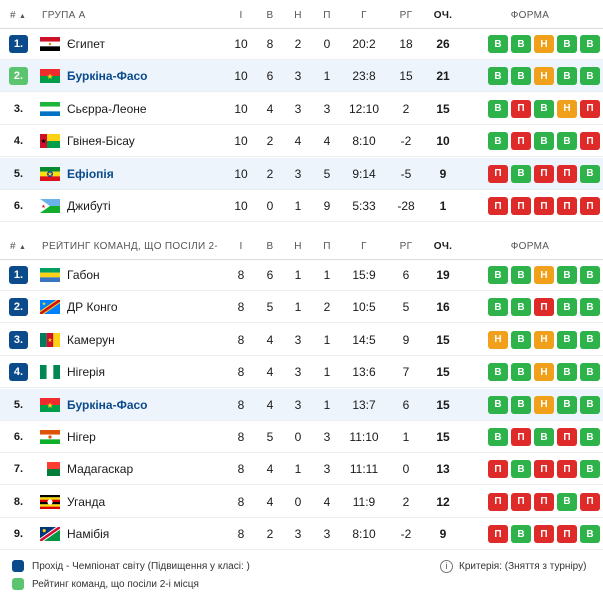 The width and height of the screenshot is (603, 601). What do you see at coordinates (301, 76) in the screenshot?
I see `table-row: 2. Буркіна-Фасо 10 6 3 1 23:8 15 21 В В Н В В` at bounding box center [301, 76].